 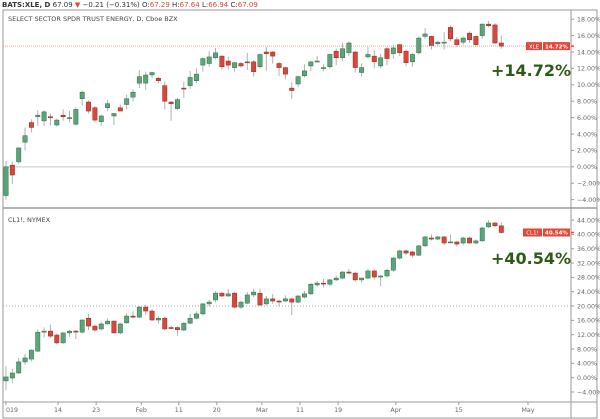 What do you see at coordinates (587, 102) in the screenshot?
I see `y-tick-label: 8.00%` at bounding box center [587, 102].